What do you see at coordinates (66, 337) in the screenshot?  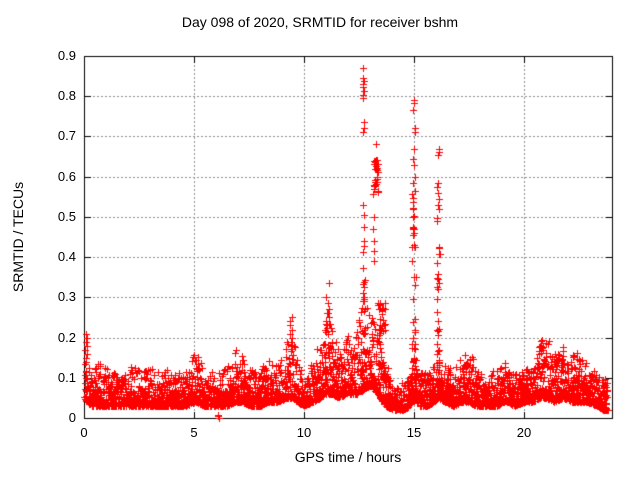 I see `y-tick-label: 0.2` at bounding box center [66, 337].